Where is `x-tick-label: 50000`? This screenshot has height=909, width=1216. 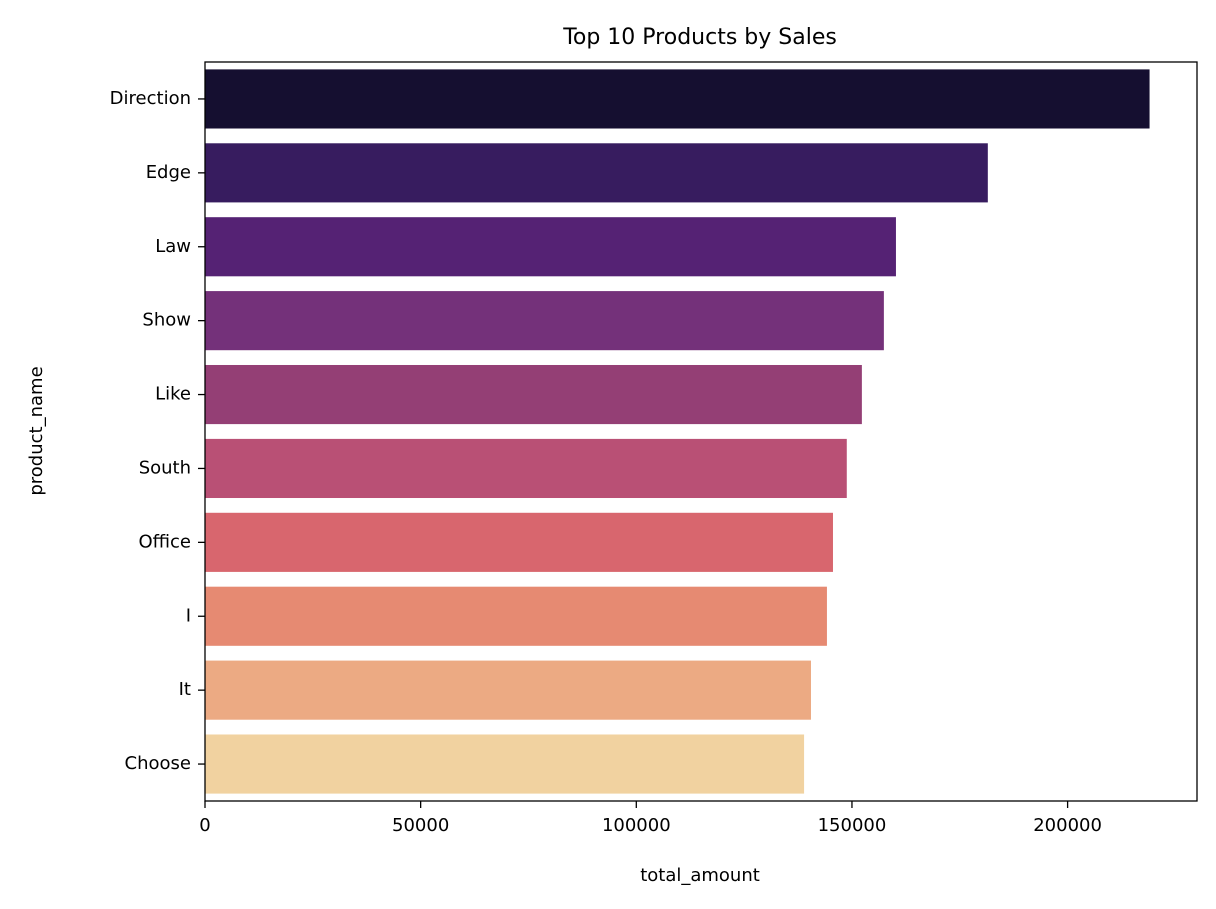
x-tick-label: 50000 is located at coordinates (420, 825).